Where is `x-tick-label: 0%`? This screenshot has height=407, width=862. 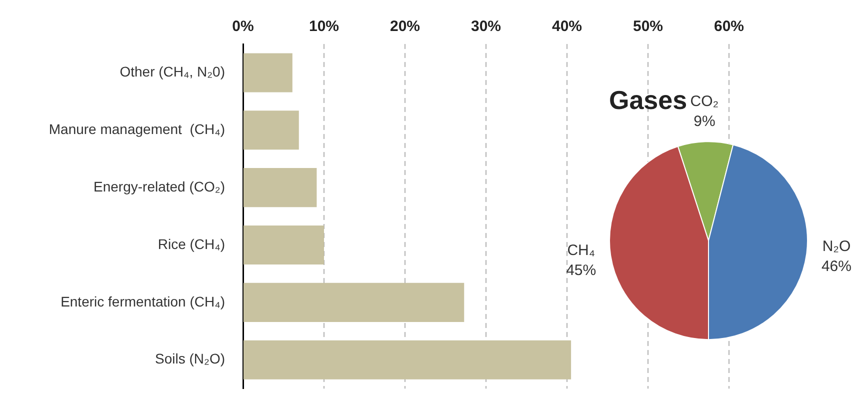
x-tick-label: 0% is located at coordinates (243, 27).